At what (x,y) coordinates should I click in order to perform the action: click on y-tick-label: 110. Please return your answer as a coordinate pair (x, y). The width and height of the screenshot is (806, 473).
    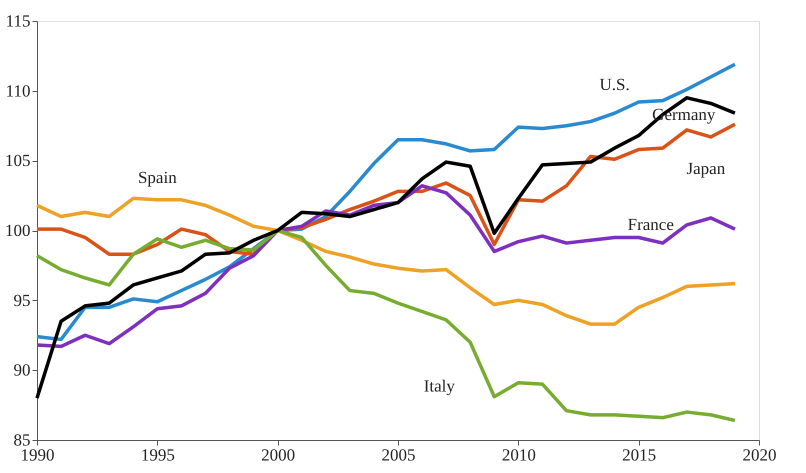
    Looking at the image, I should click on (18, 90).